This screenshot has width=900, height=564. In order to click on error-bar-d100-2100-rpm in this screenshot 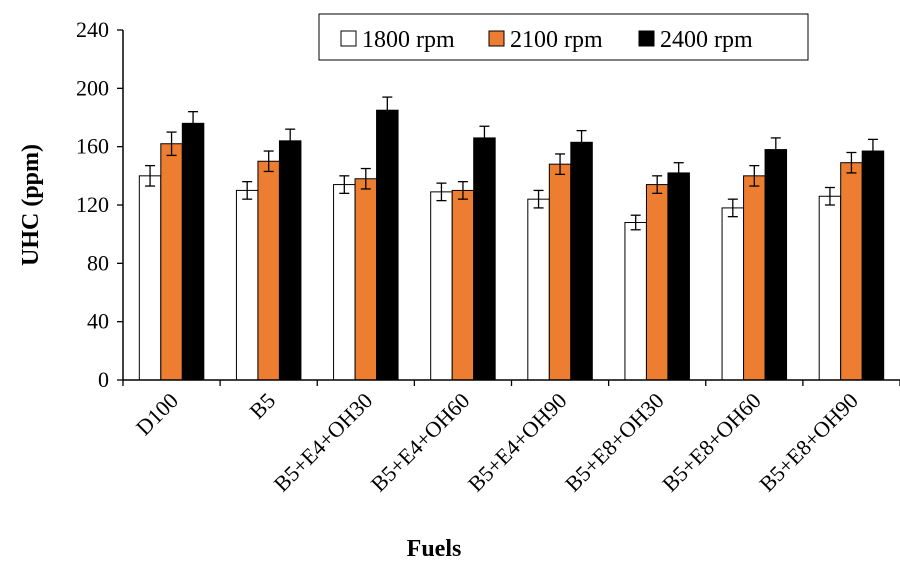, I will do `click(171, 144)`.